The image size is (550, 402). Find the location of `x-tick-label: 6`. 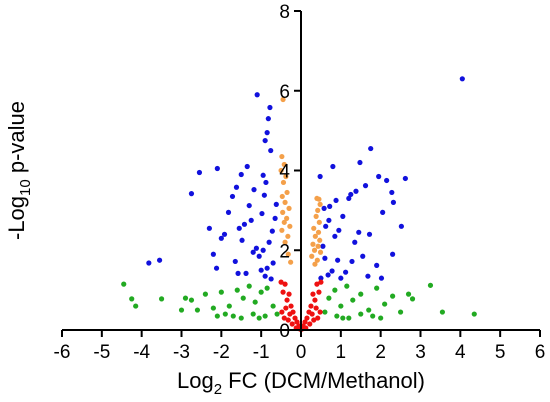

x-tick-label: 6 is located at coordinates (540, 352).